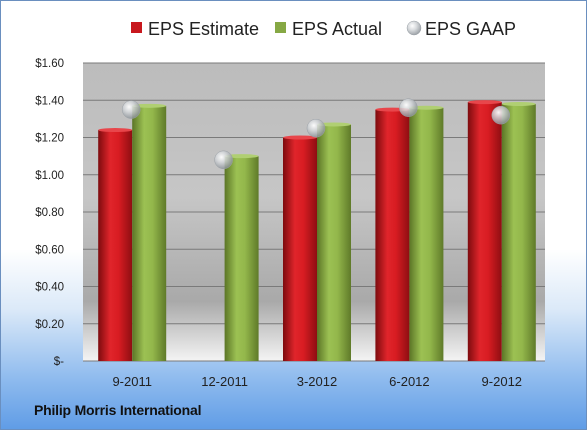  I want to click on y-tick-label: $1.60, so click(49, 64).